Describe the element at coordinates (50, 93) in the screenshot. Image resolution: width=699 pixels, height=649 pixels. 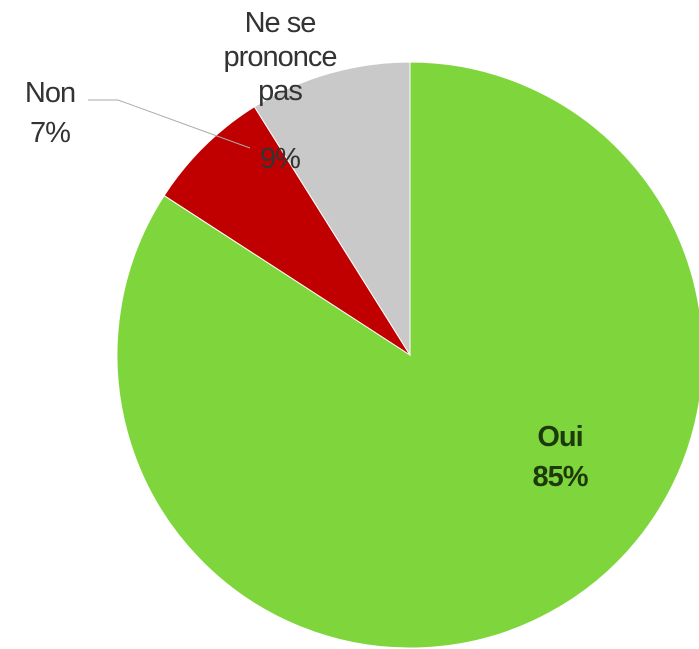
I see `category-label: Non` at that location.